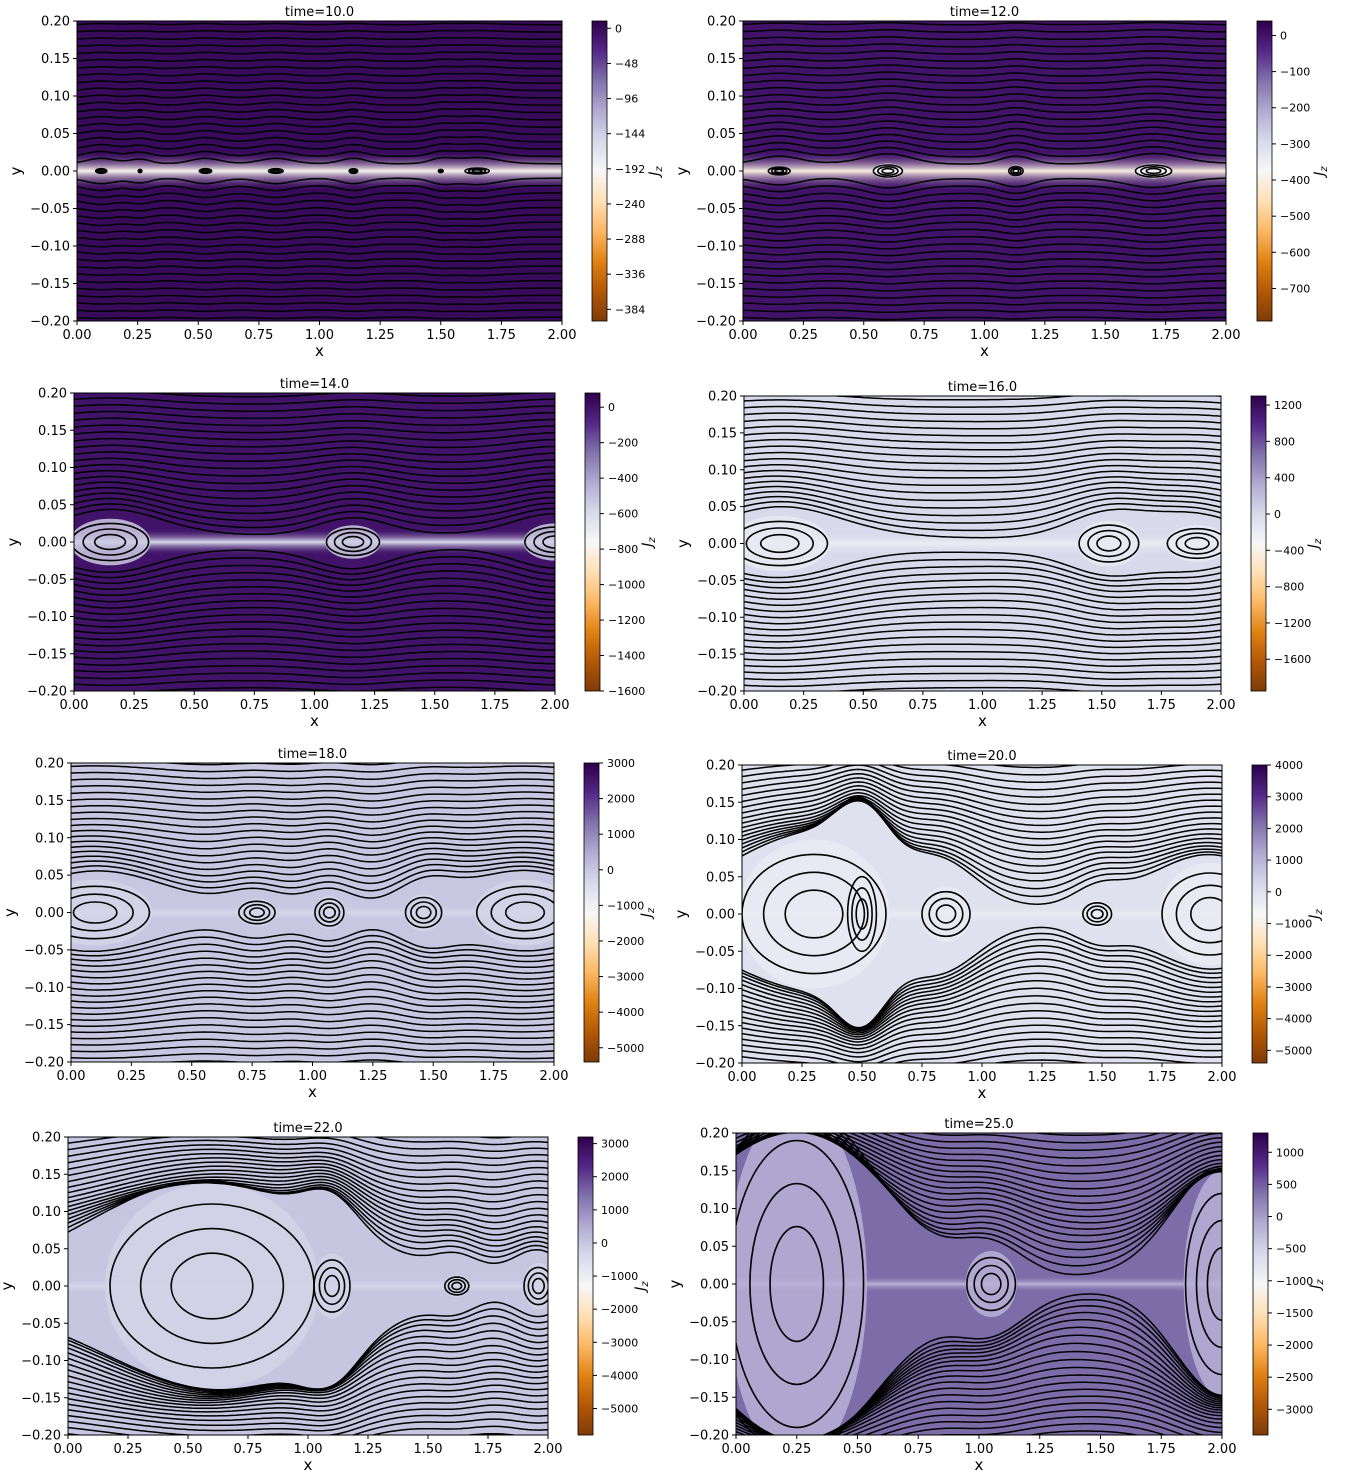  What do you see at coordinates (720, 840) in the screenshot?
I see `y-tick-label: 0.10` at bounding box center [720, 840].